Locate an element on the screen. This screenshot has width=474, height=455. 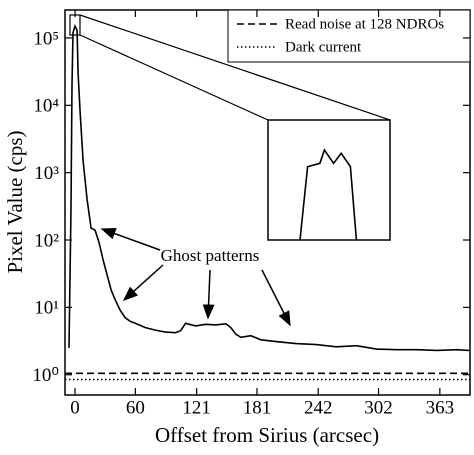
x-tick-label: 121 is located at coordinates (196, 407).